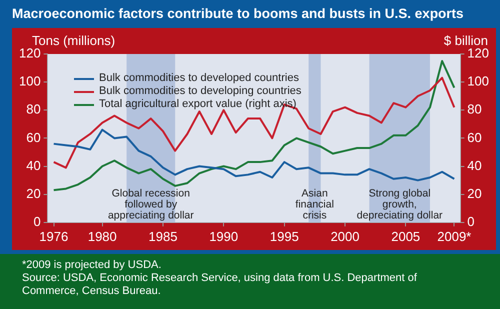  I want to click on x-tick-label: 2005, so click(405, 236).